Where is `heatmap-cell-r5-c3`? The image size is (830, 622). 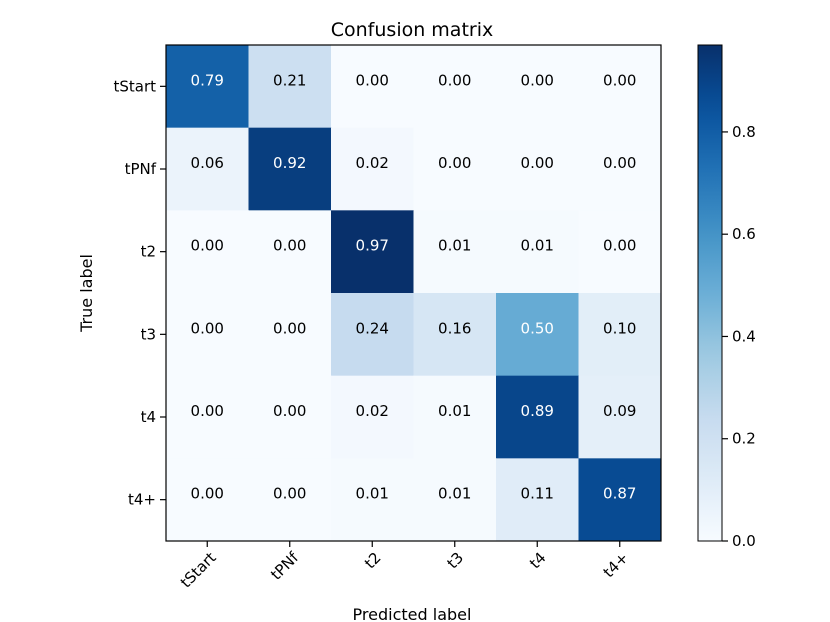
heatmap-cell-r5-c3 is located at coordinates (455, 500).